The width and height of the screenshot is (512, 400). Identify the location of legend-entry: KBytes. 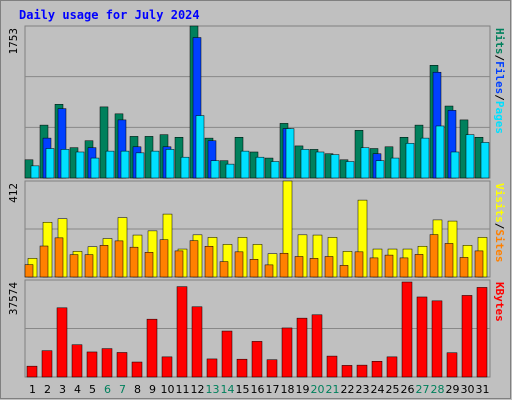
(499, 302).